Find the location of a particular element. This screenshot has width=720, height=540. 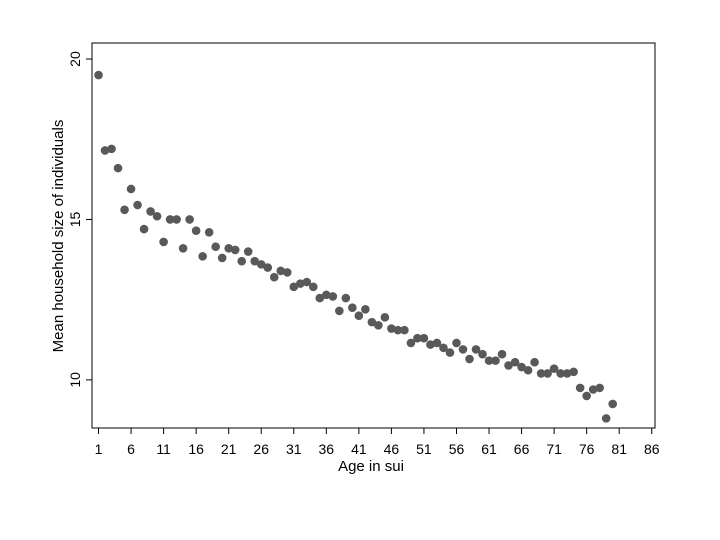

x-tick-label: 51 is located at coordinates (424, 449).